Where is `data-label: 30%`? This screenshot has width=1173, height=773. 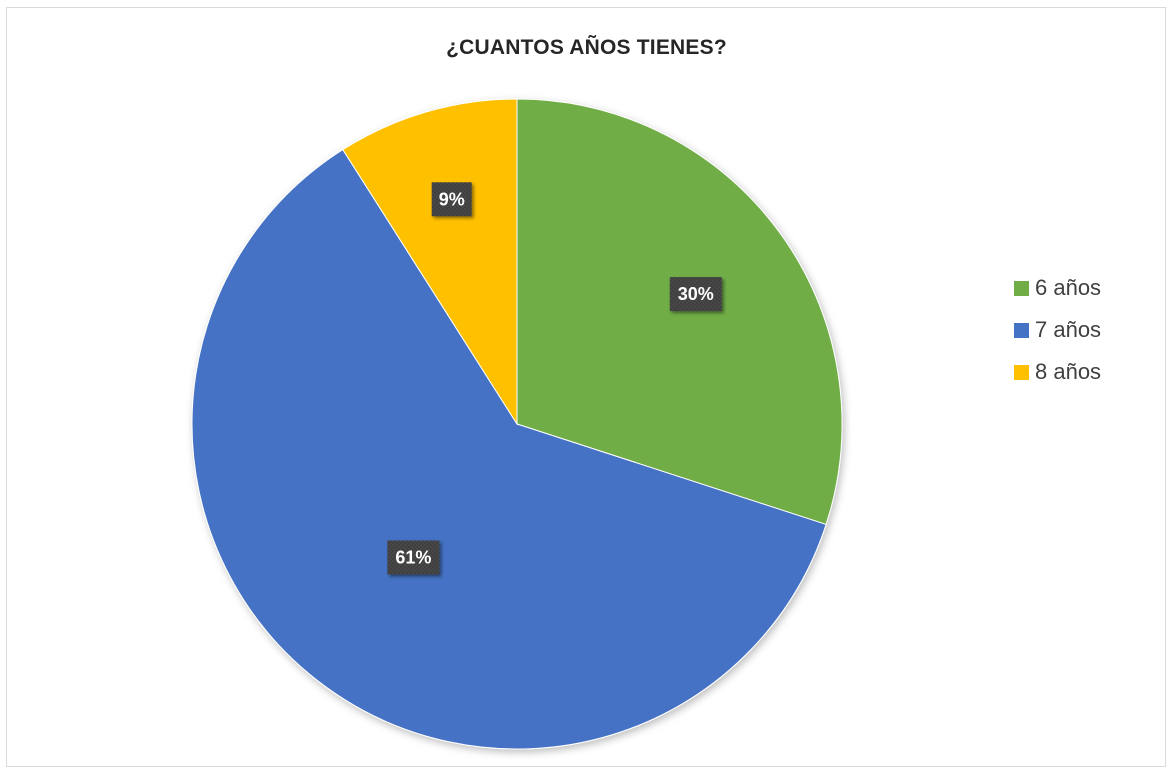
data-label: 30% is located at coordinates (695, 294).